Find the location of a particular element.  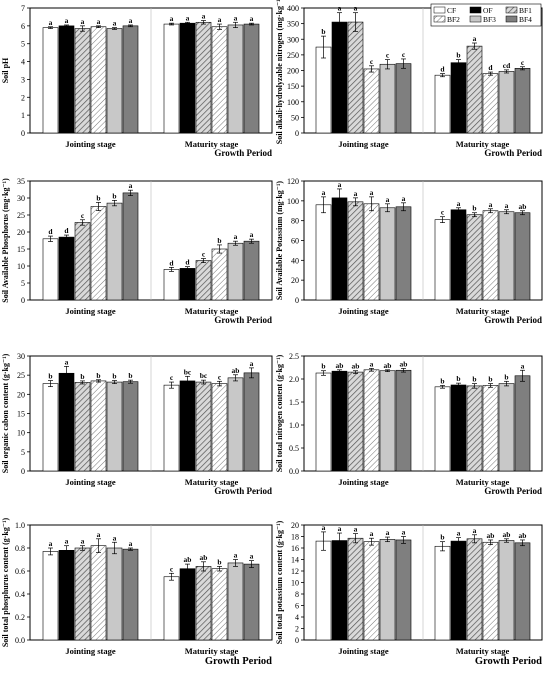

y-tick-label: 25 is located at coordinates (21, 215).